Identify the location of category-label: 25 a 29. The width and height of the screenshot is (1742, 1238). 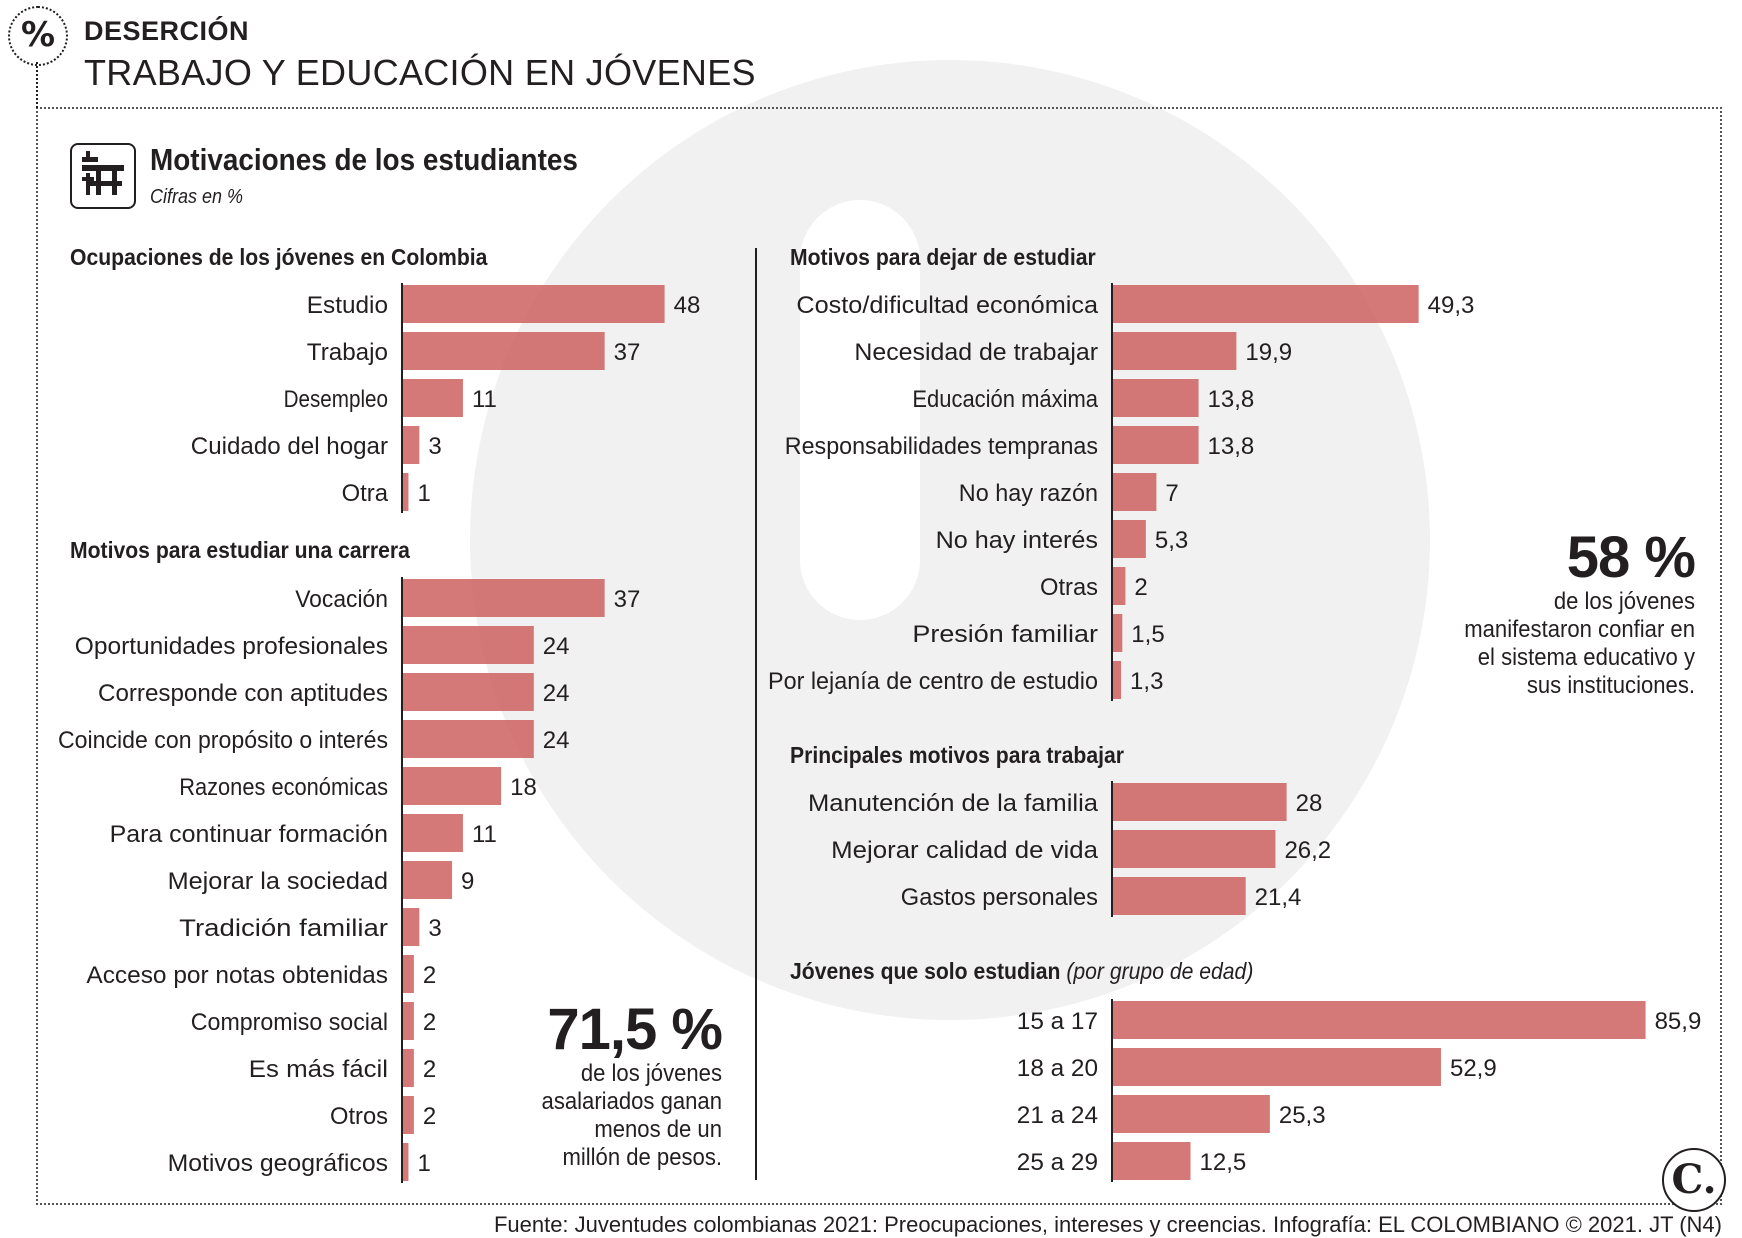
(1057, 1162).